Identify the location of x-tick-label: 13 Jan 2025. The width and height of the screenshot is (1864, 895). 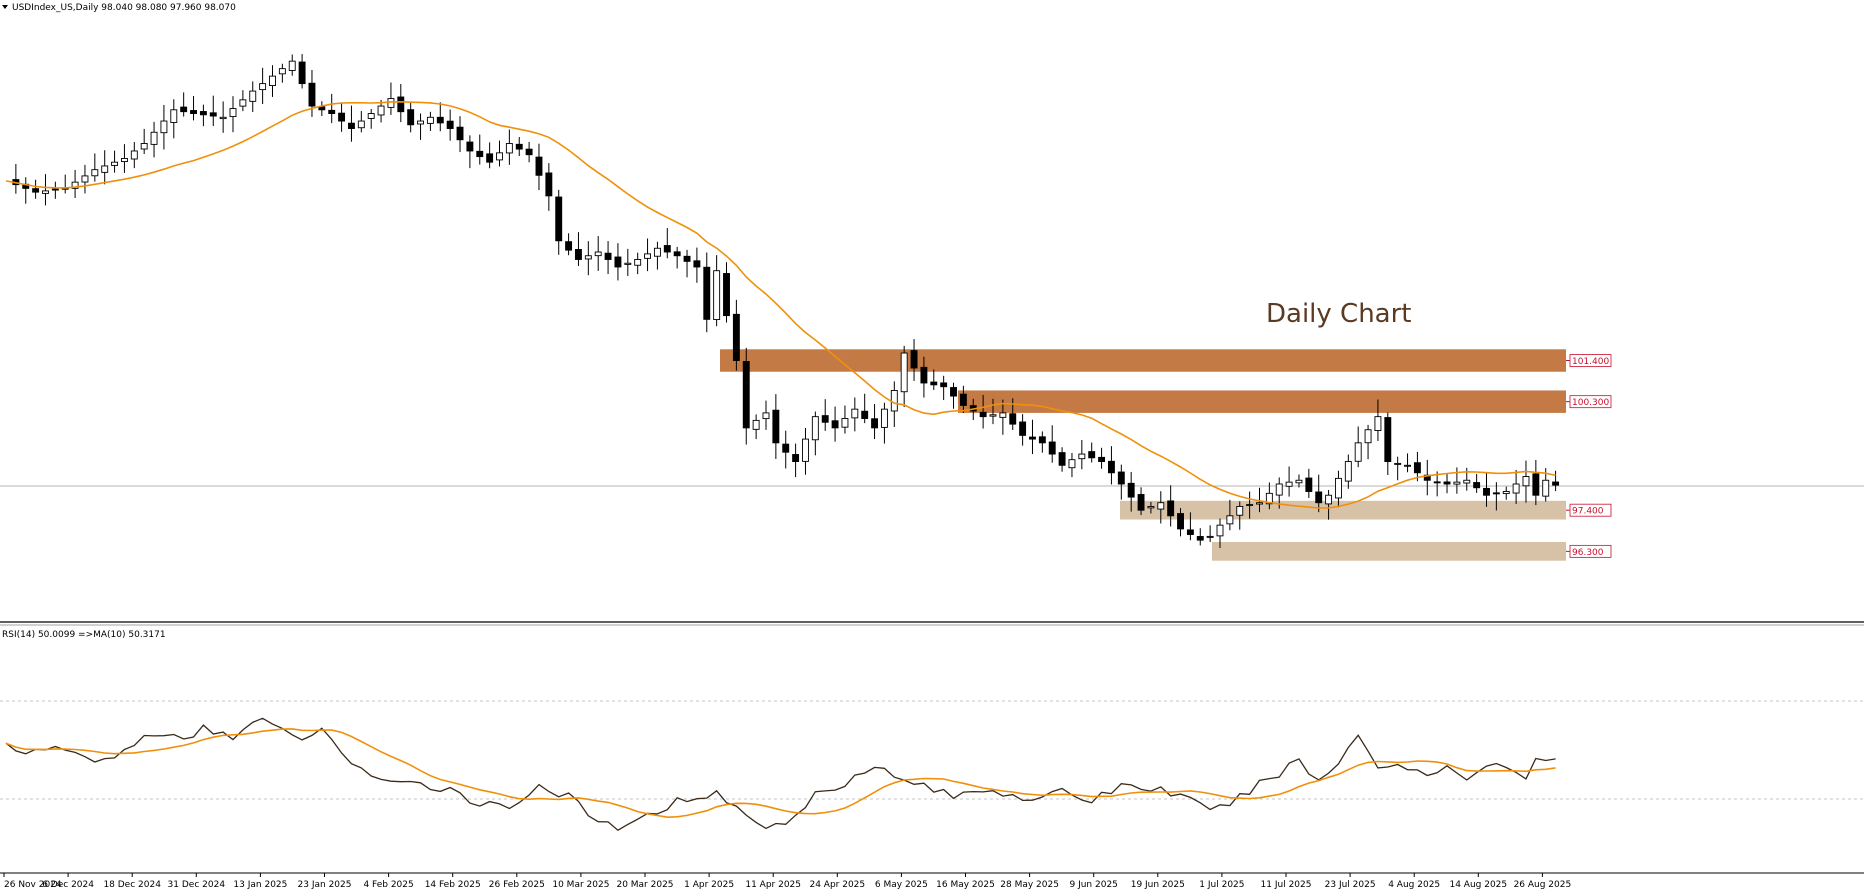
(260, 885).